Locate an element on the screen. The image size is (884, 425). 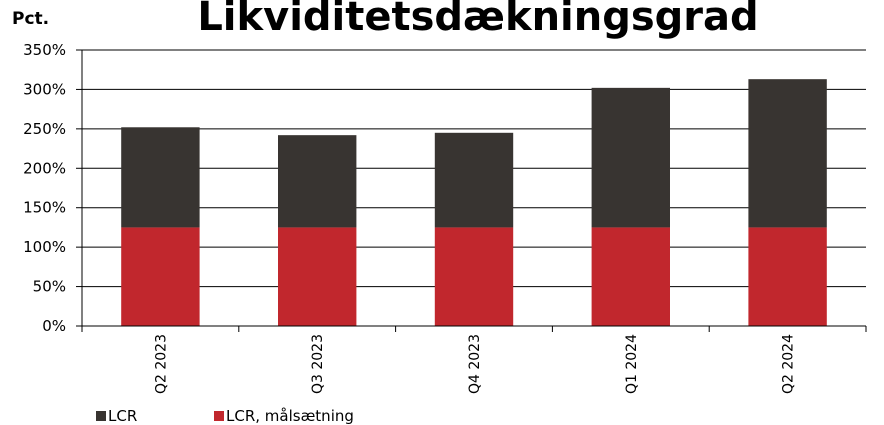
legend-label: LCR, målsætning is located at coordinates (290, 416).